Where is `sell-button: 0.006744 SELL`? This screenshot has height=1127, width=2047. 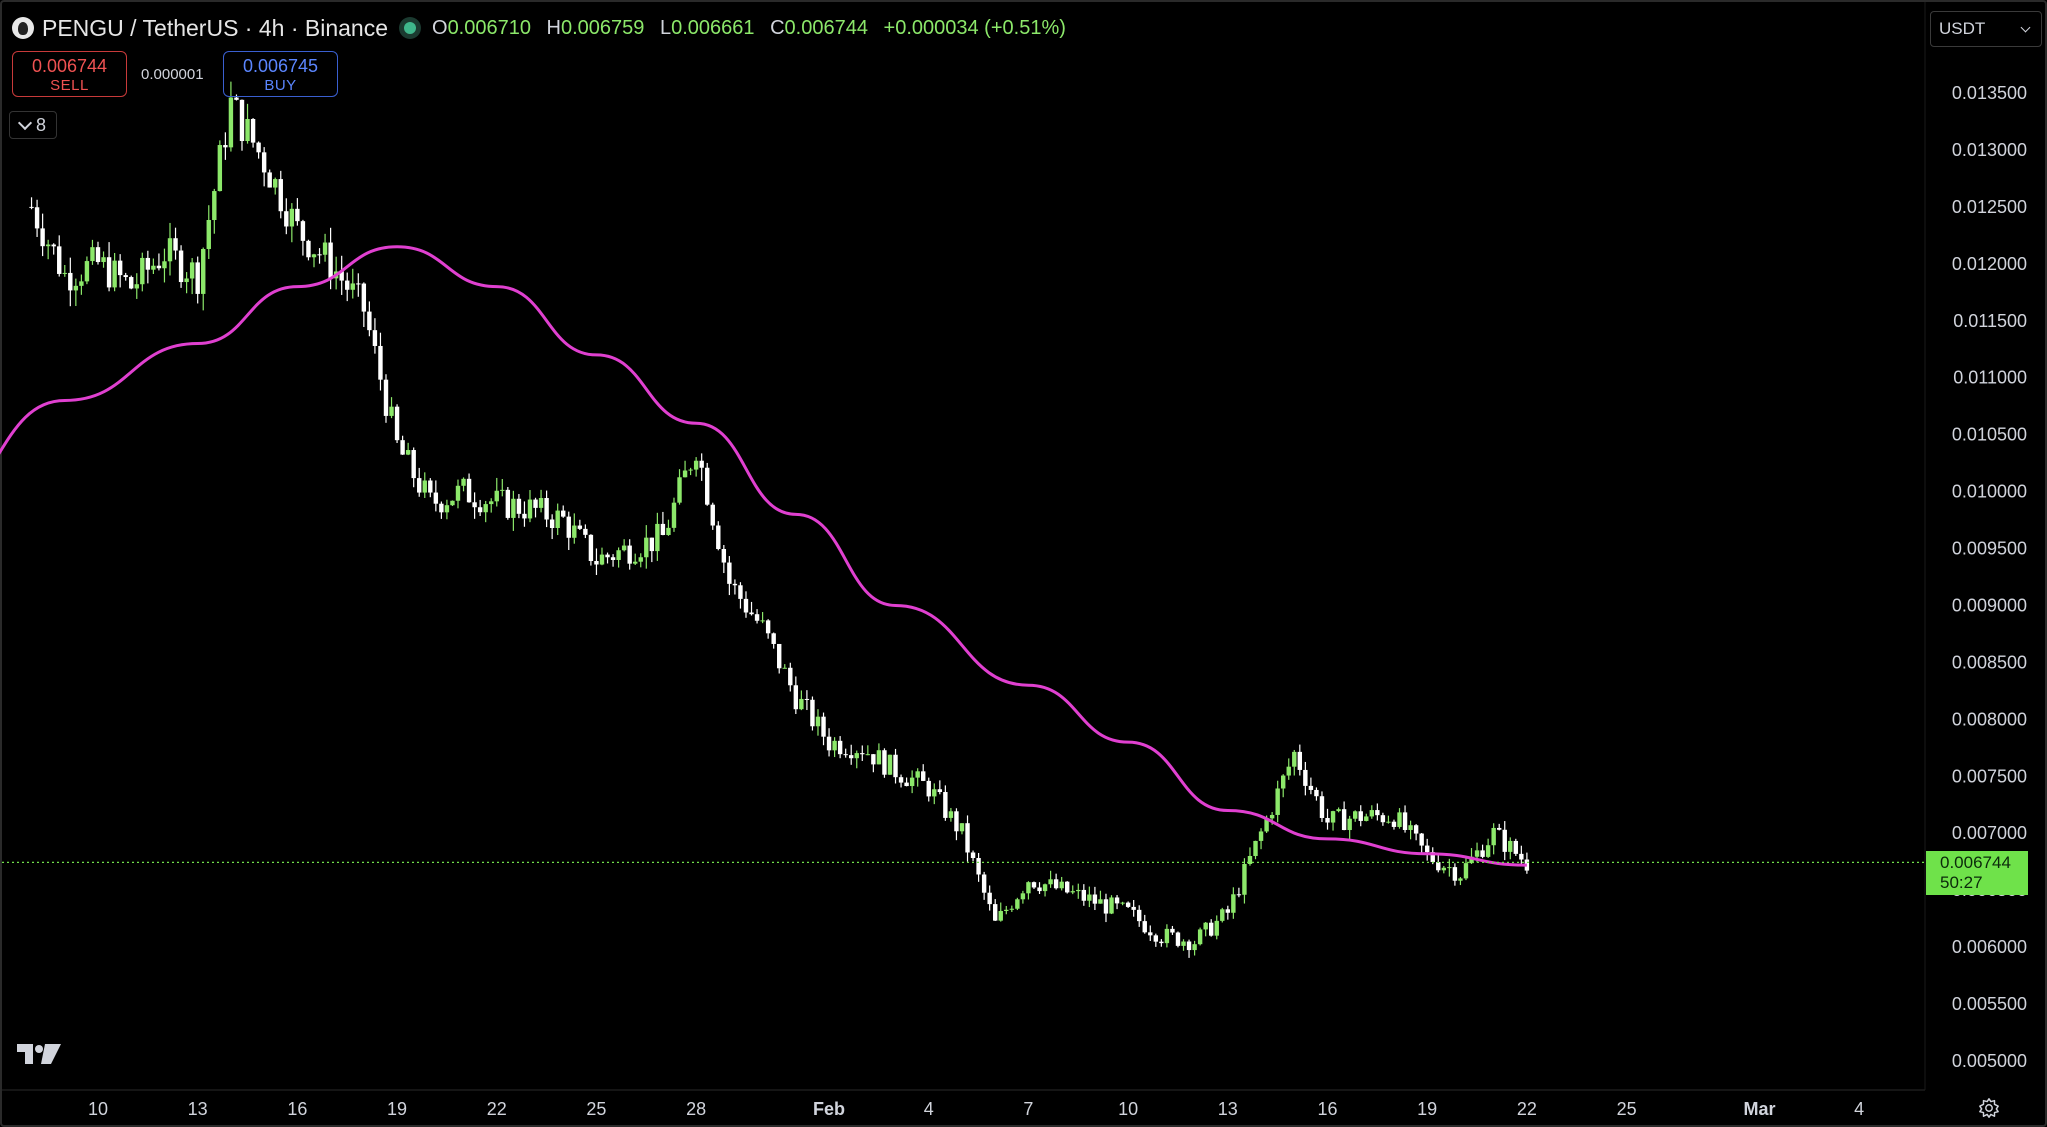
sell-button: 0.006744 SELL is located at coordinates (69, 74).